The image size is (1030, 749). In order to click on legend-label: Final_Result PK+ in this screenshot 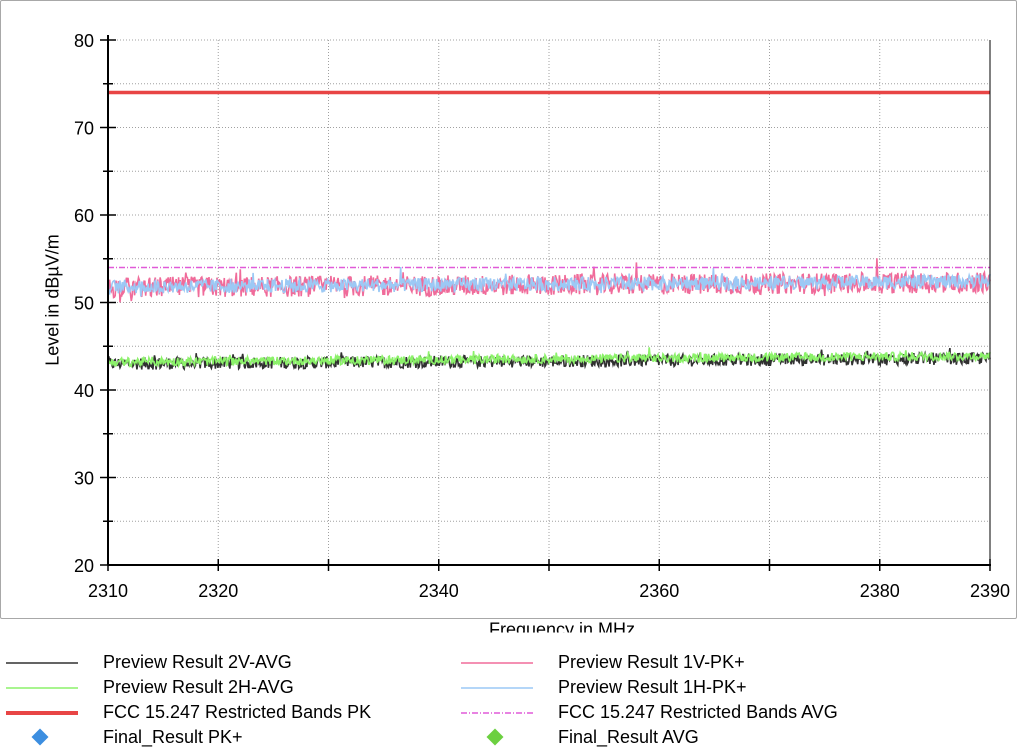, I will do `click(173, 737)`.